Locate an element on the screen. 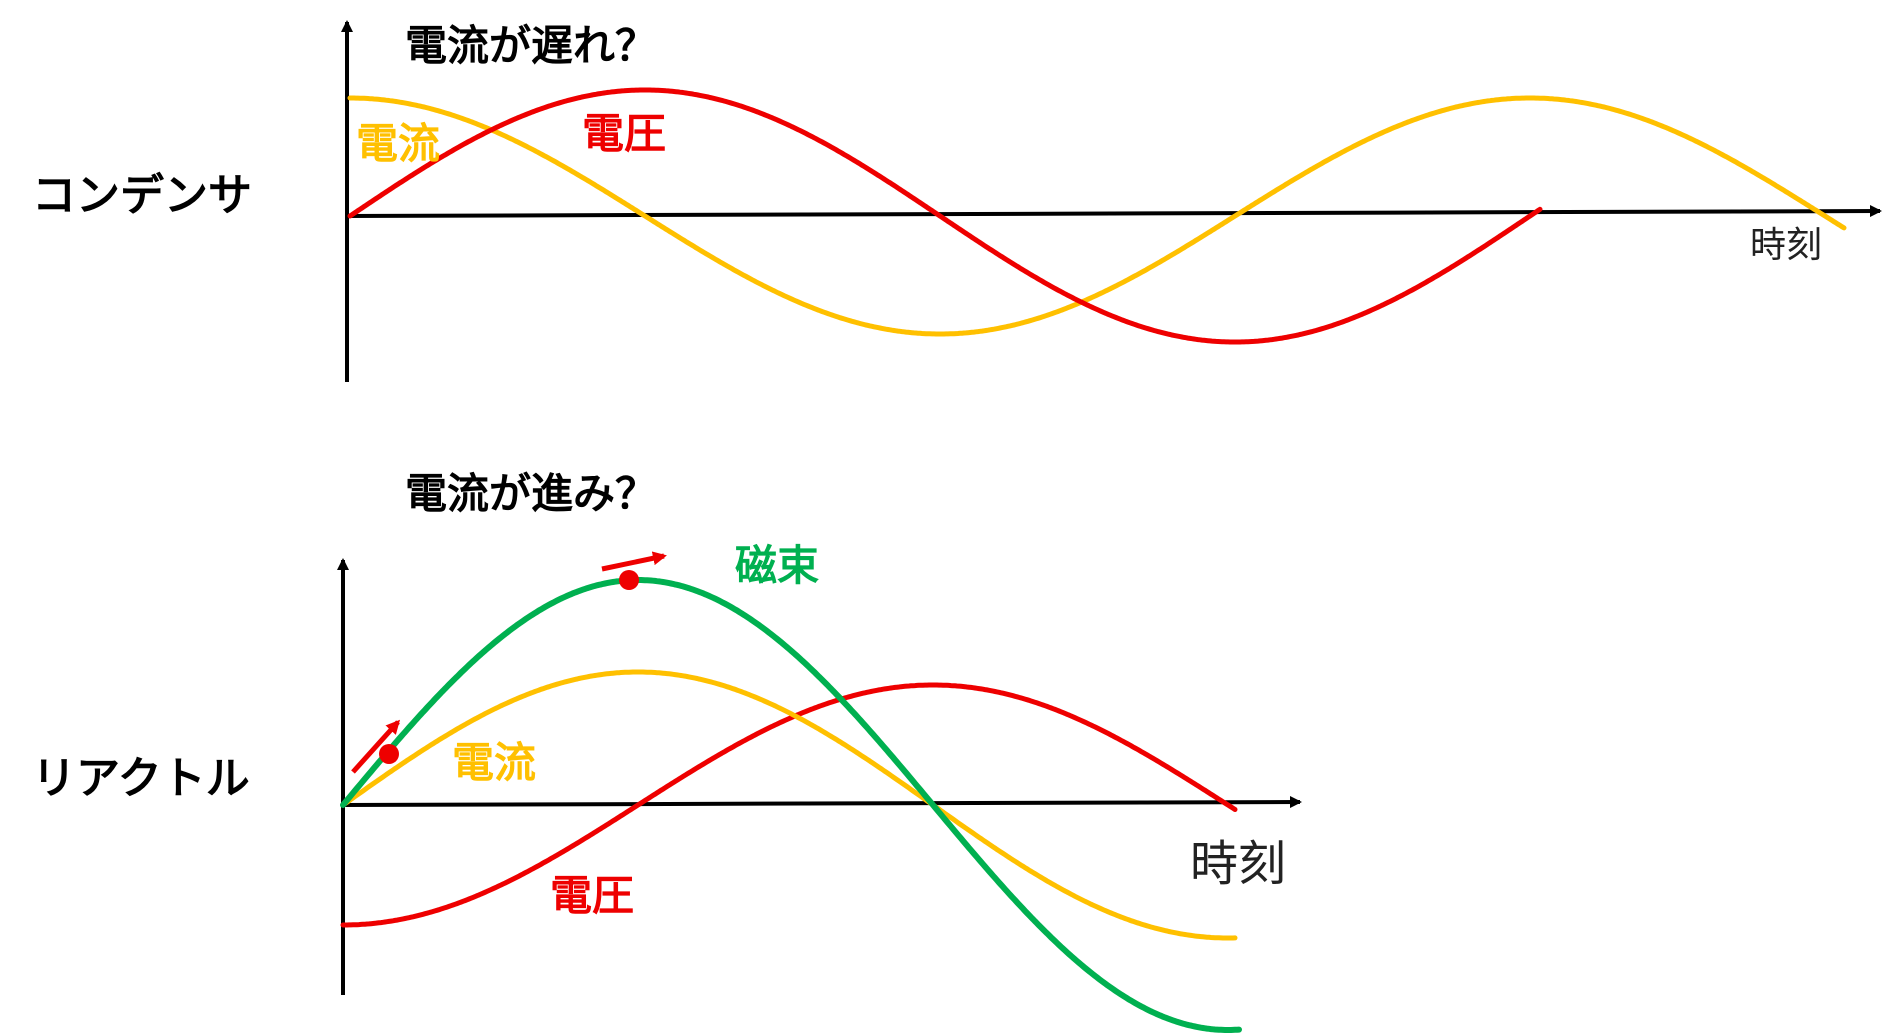  top-time-axis-label: 時刻 is located at coordinates (1786, 245).